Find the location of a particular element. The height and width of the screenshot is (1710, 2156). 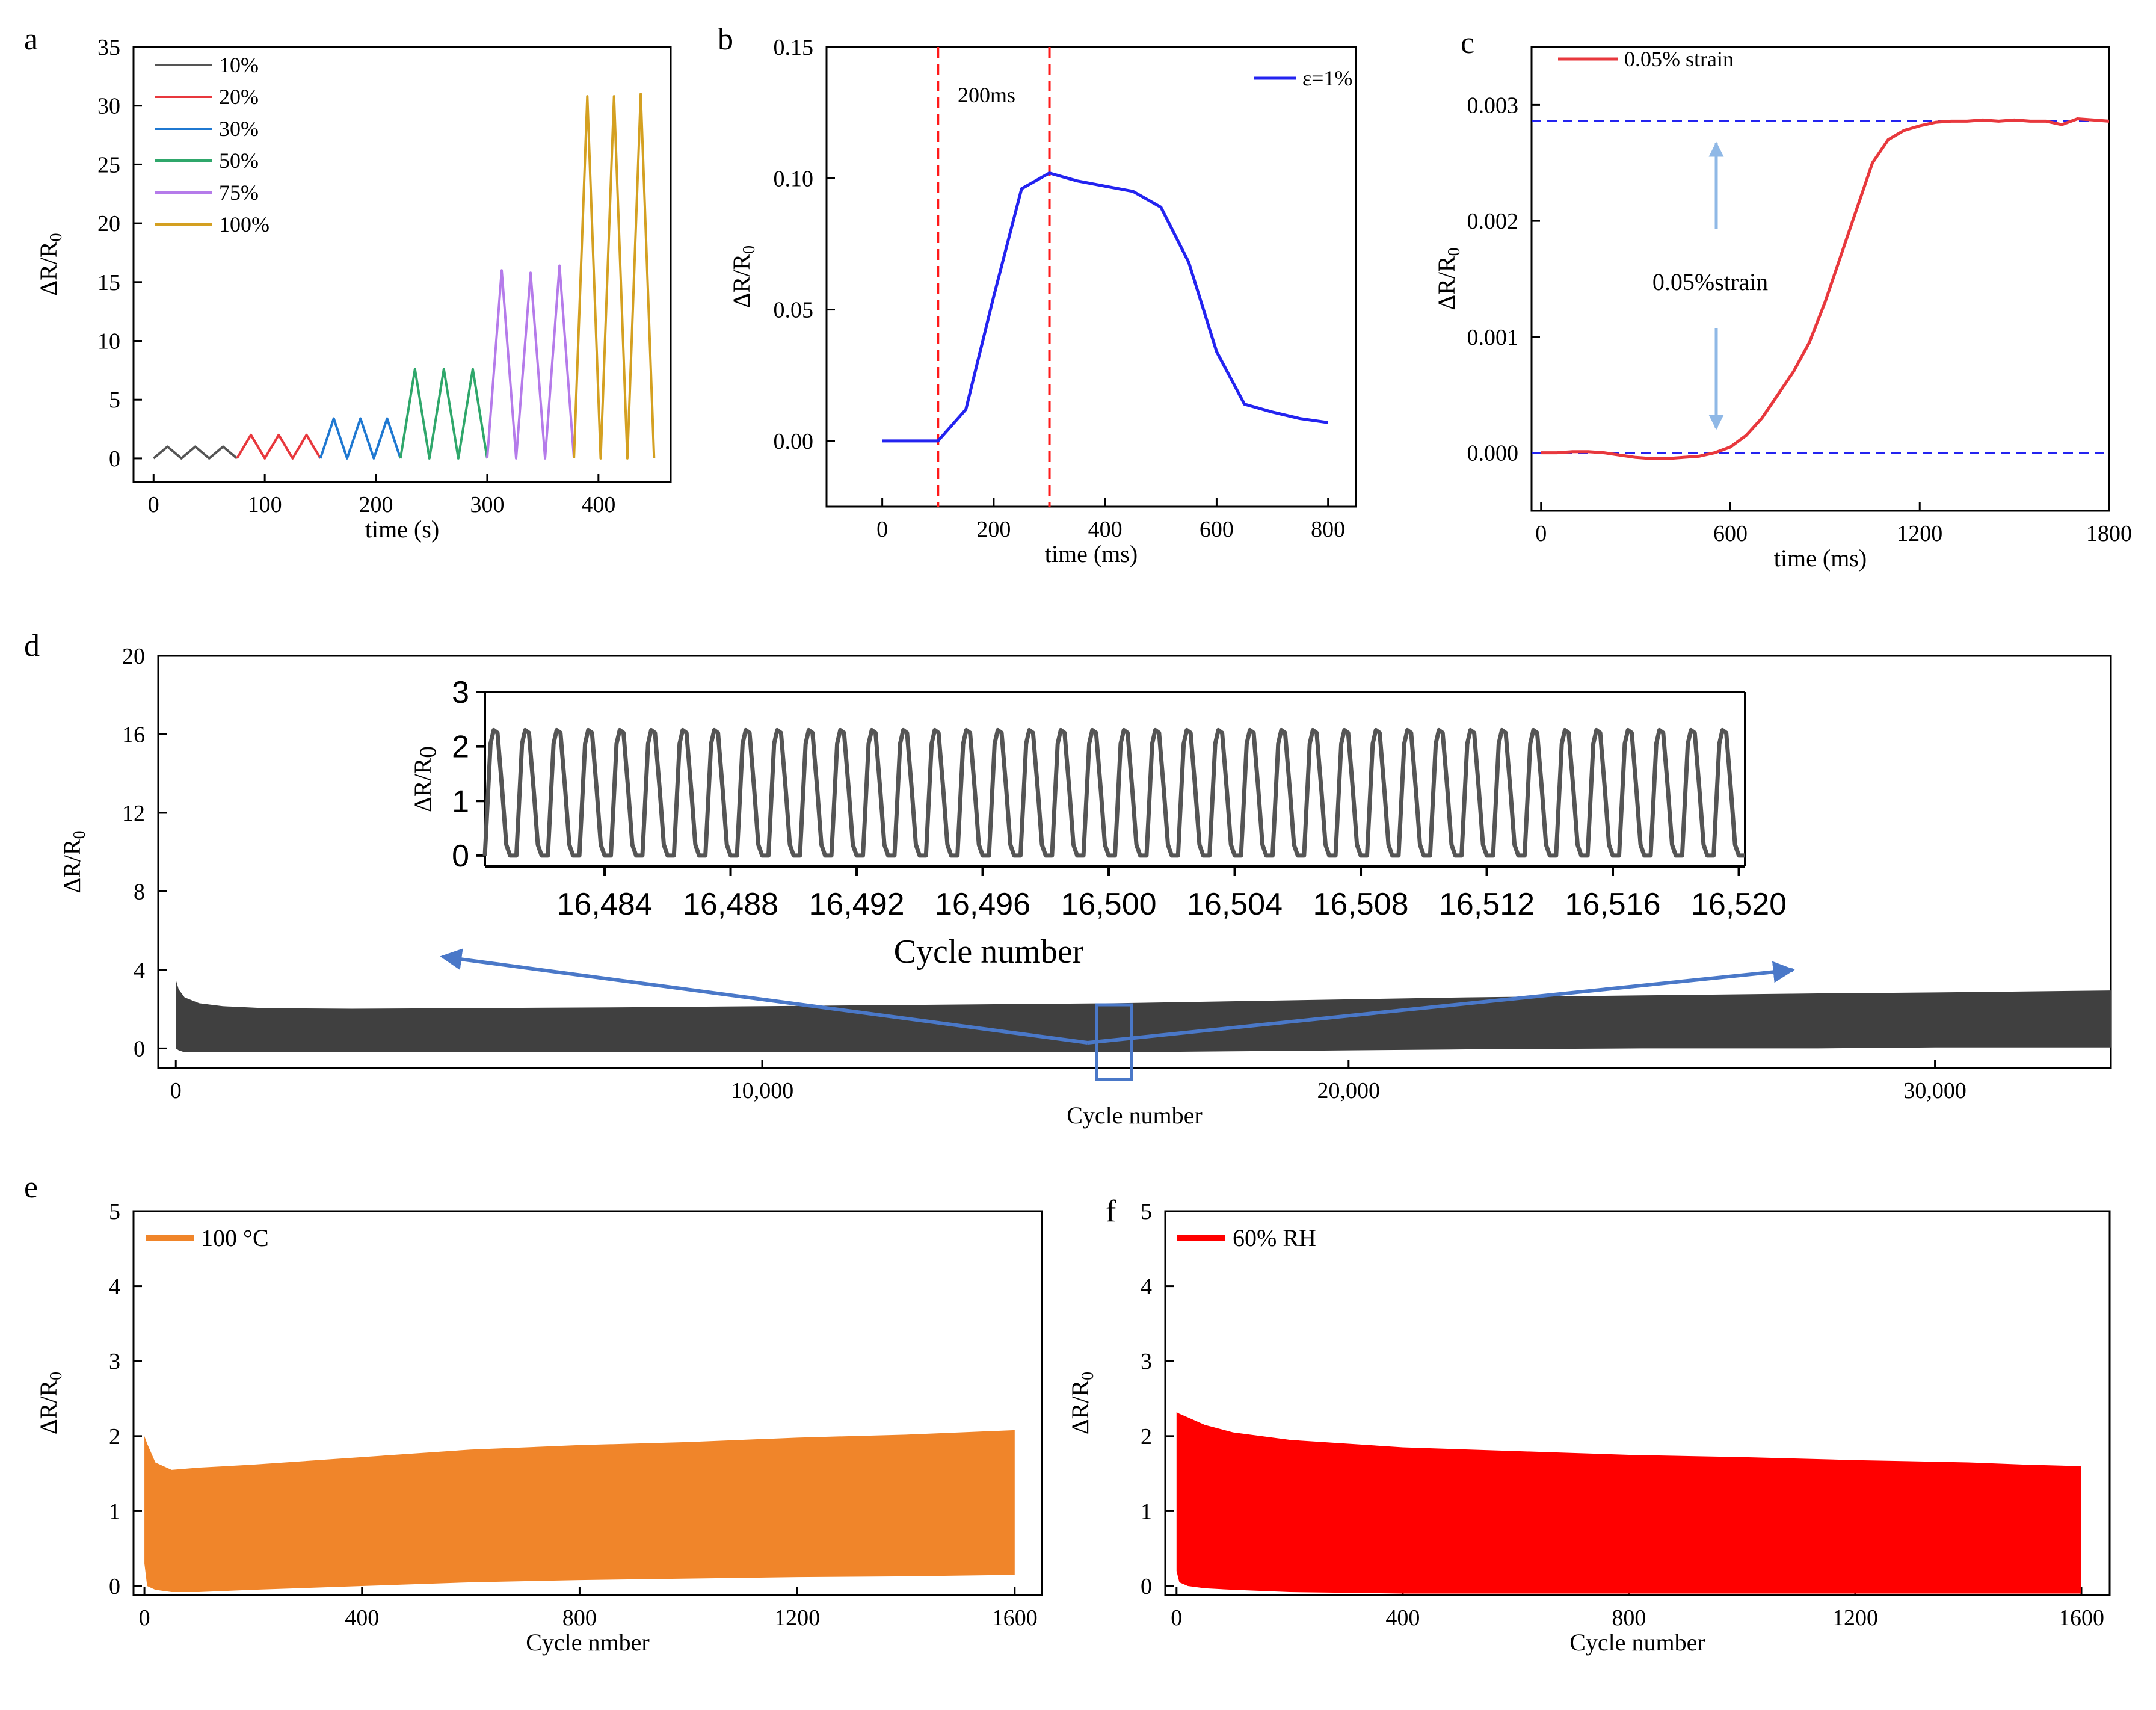

inset-y-tick-label: 3 is located at coordinates (461, 692).